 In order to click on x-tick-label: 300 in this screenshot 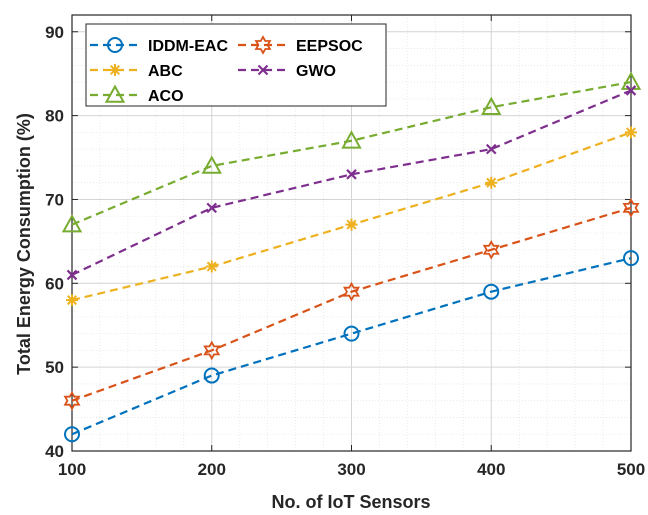, I will do `click(351, 469)`.